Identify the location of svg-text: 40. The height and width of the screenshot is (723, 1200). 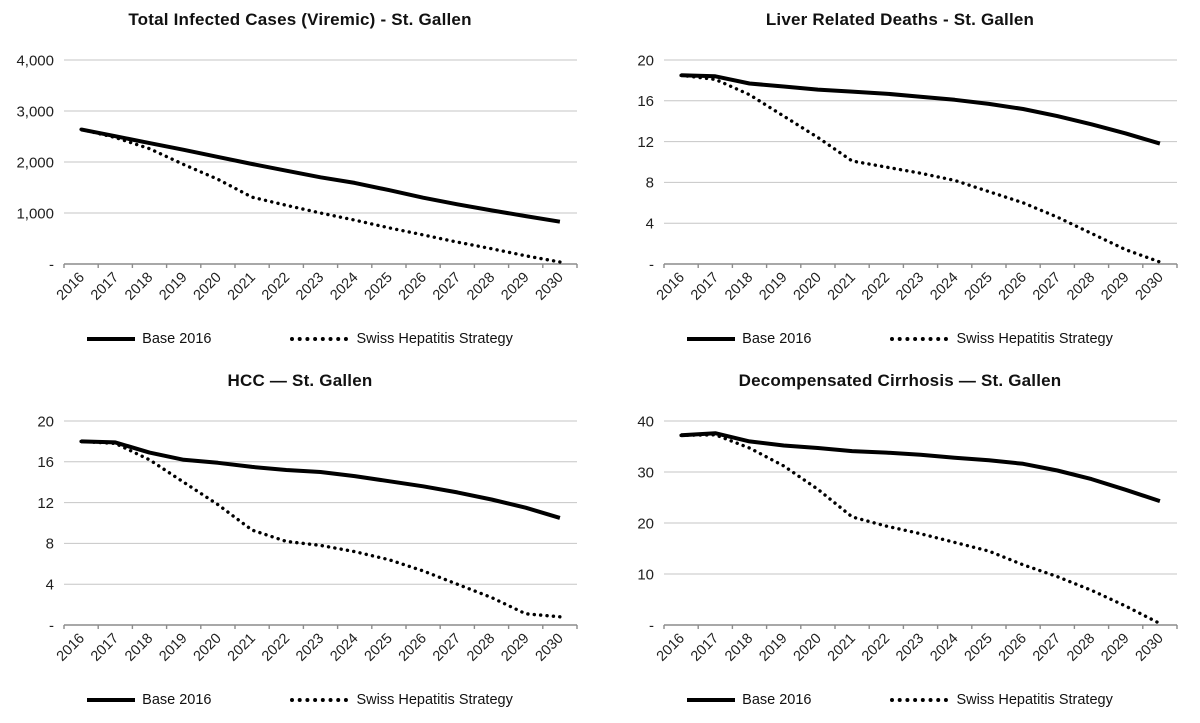
(645, 421).